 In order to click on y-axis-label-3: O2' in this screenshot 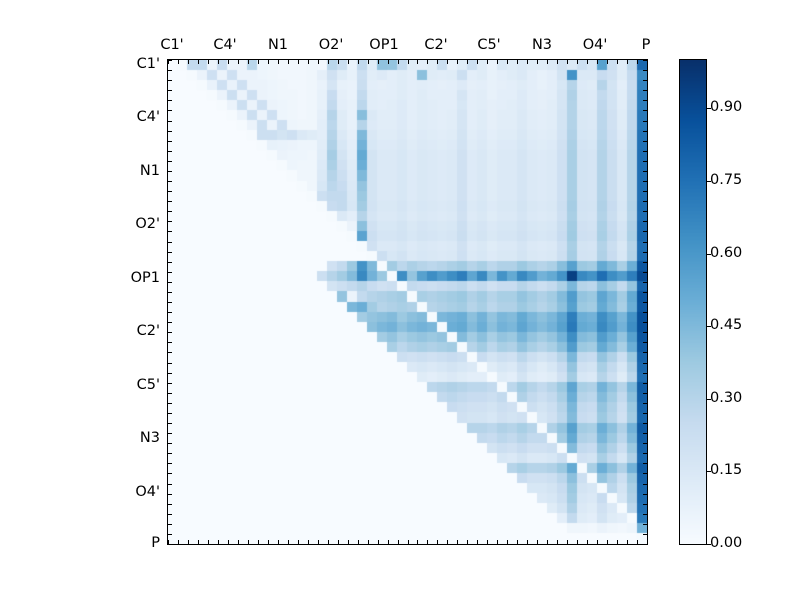, I will do `click(147, 223)`.